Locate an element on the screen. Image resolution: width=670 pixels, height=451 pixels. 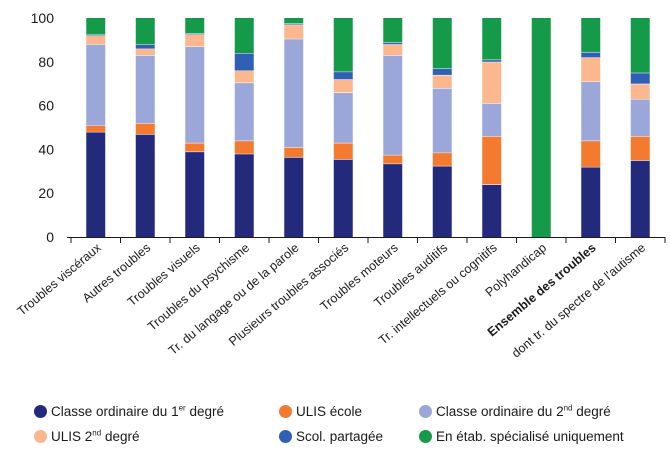
legend-item: ULIS école is located at coordinates (320, 411).